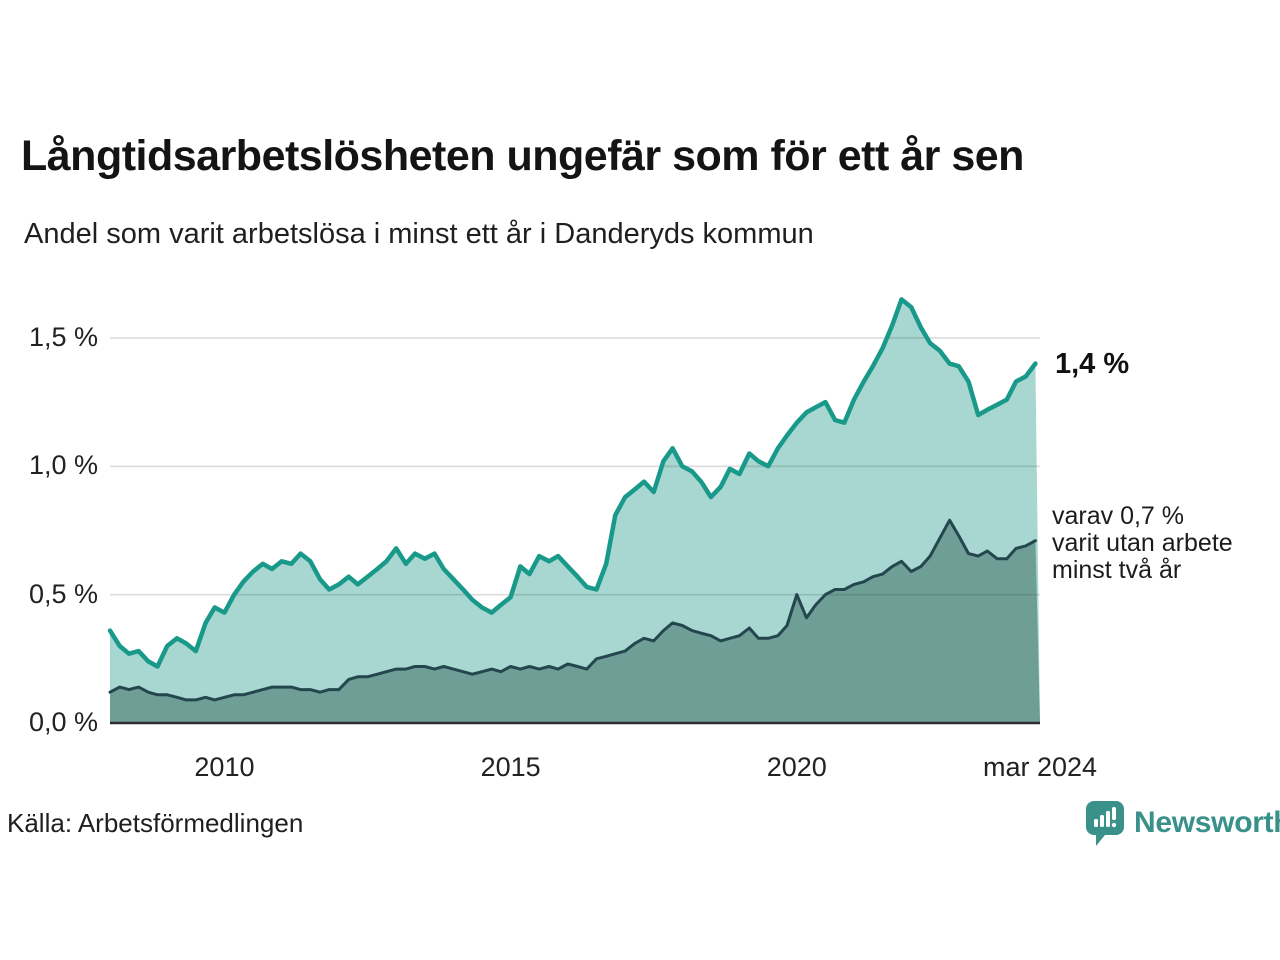  Describe the element at coordinates (1105, 823) in the screenshot. I see `newsworthy-icon` at that location.